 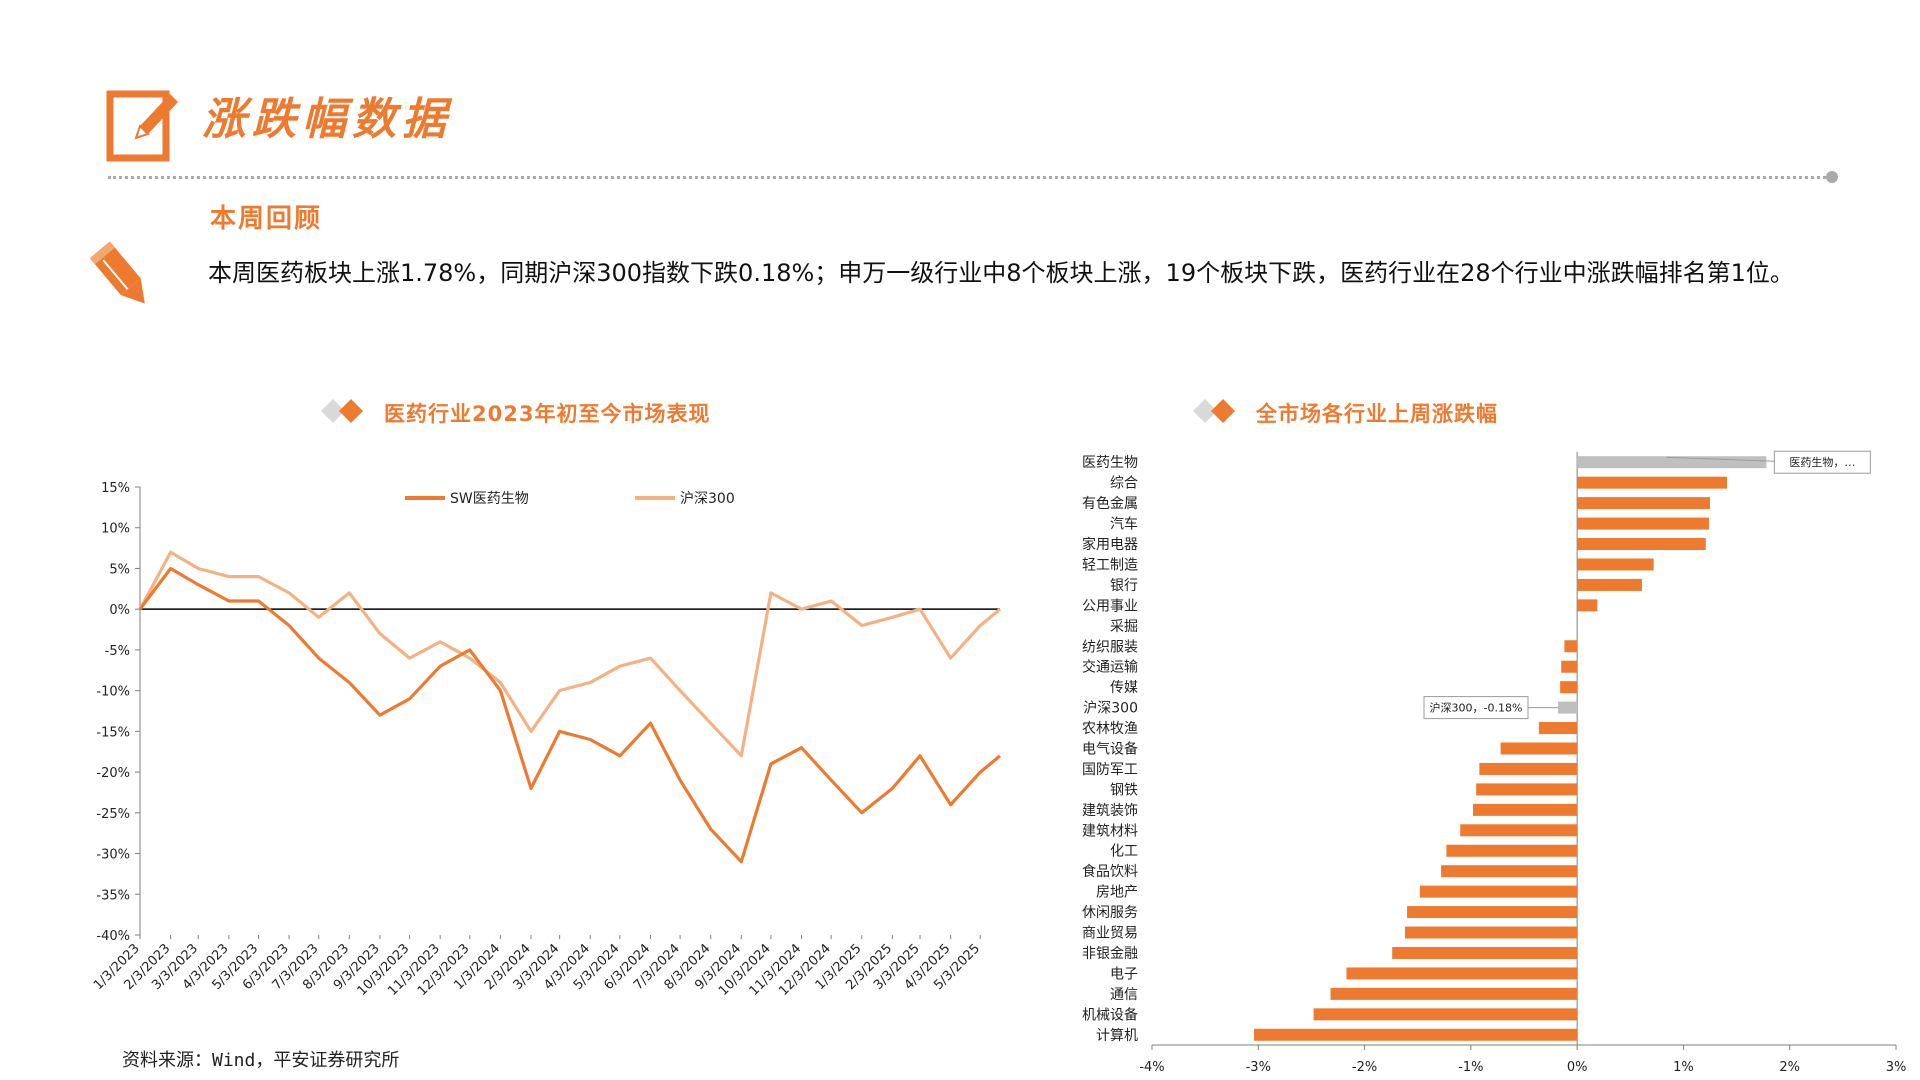 What do you see at coordinates (1110, 749) in the screenshot?
I see `category-label: 电气设备` at bounding box center [1110, 749].